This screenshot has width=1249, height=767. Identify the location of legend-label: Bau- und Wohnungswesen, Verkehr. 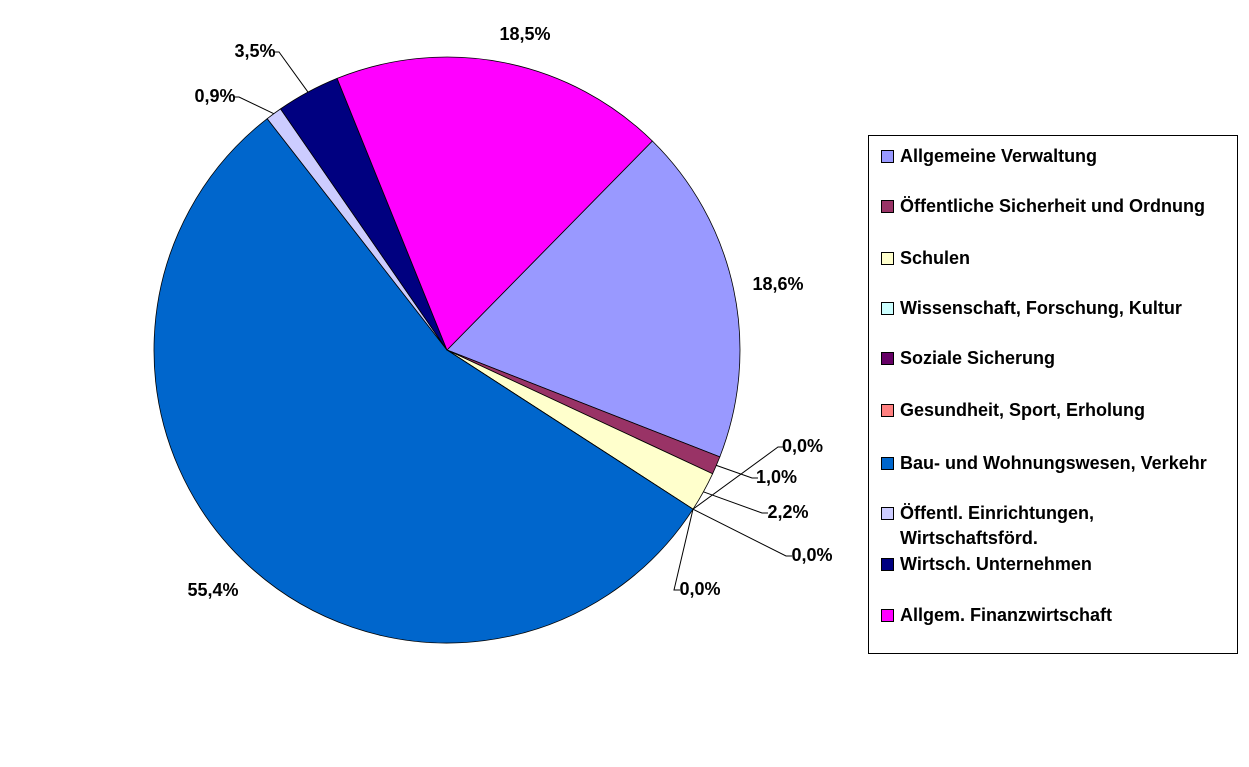
(1053, 463).